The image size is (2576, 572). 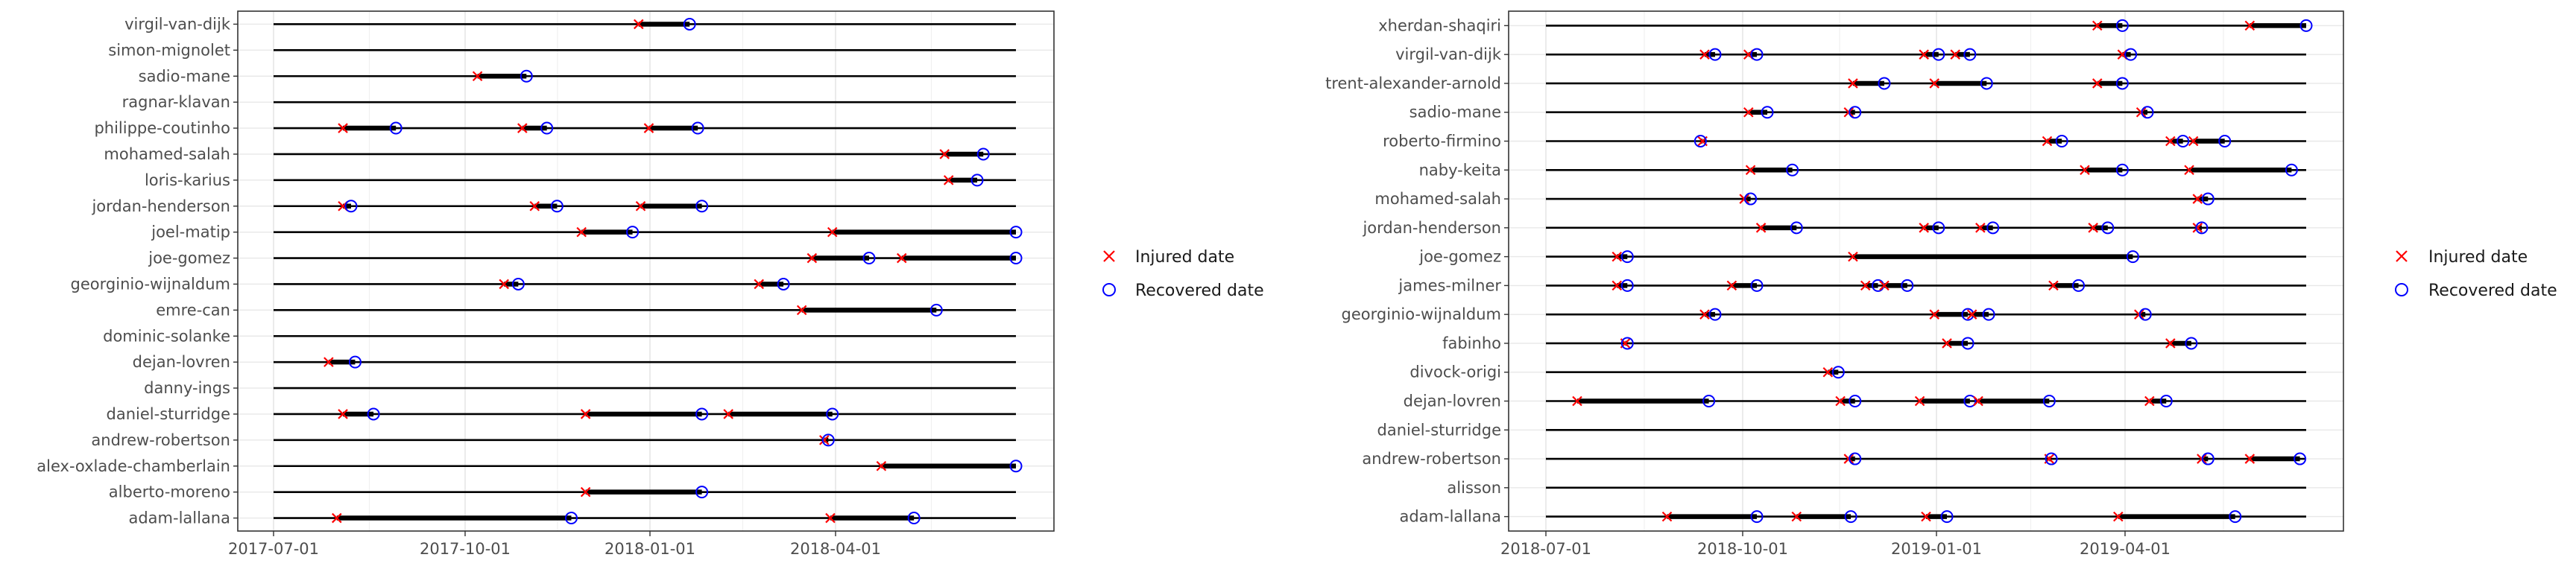 I want to click on x-tick-label: 2018-01-01, so click(x=649, y=549).